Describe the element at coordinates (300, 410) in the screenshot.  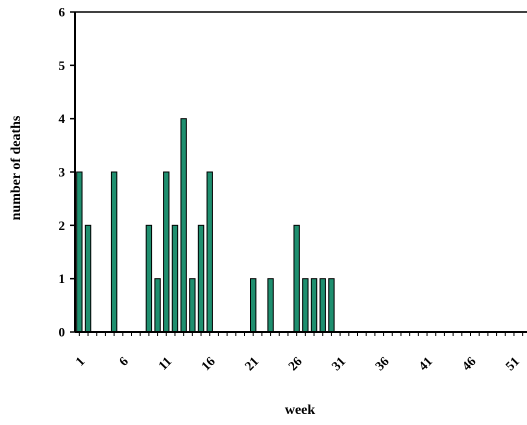
I see `x-axis-title: week` at that location.